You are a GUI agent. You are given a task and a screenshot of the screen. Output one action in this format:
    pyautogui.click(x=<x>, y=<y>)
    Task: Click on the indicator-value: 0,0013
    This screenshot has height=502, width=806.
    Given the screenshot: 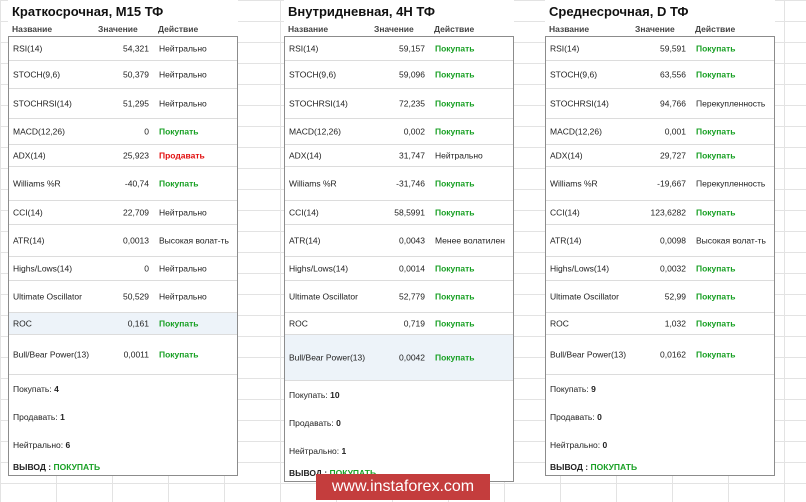 What is the action you would take?
    pyautogui.click(x=136, y=240)
    